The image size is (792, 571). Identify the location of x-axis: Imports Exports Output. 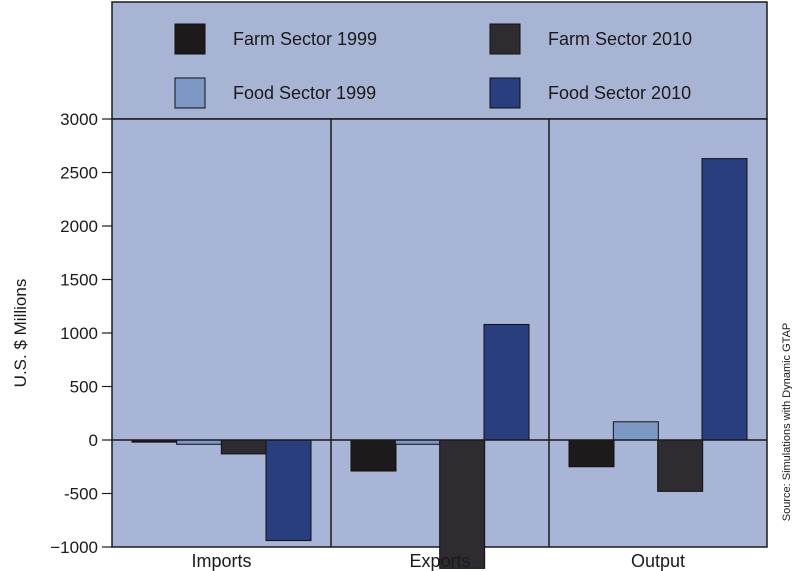
(438, 561).